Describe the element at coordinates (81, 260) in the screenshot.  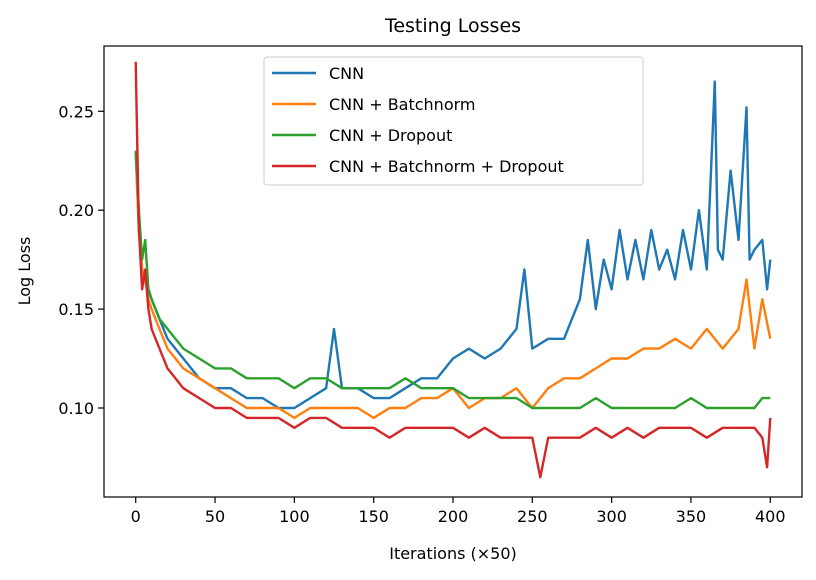
I see `y-axis: 0.10 0.15 0.20 0.25` at that location.